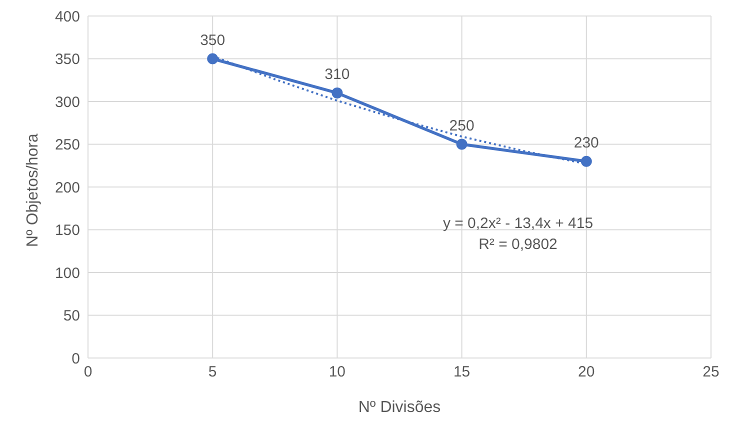 The height and width of the screenshot is (432, 731). What do you see at coordinates (399, 407) in the screenshot?
I see `x-axis-title: Nº Divisões` at bounding box center [399, 407].